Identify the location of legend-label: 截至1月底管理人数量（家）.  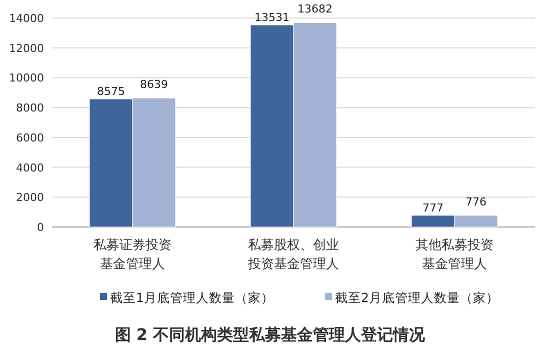
(192, 297).